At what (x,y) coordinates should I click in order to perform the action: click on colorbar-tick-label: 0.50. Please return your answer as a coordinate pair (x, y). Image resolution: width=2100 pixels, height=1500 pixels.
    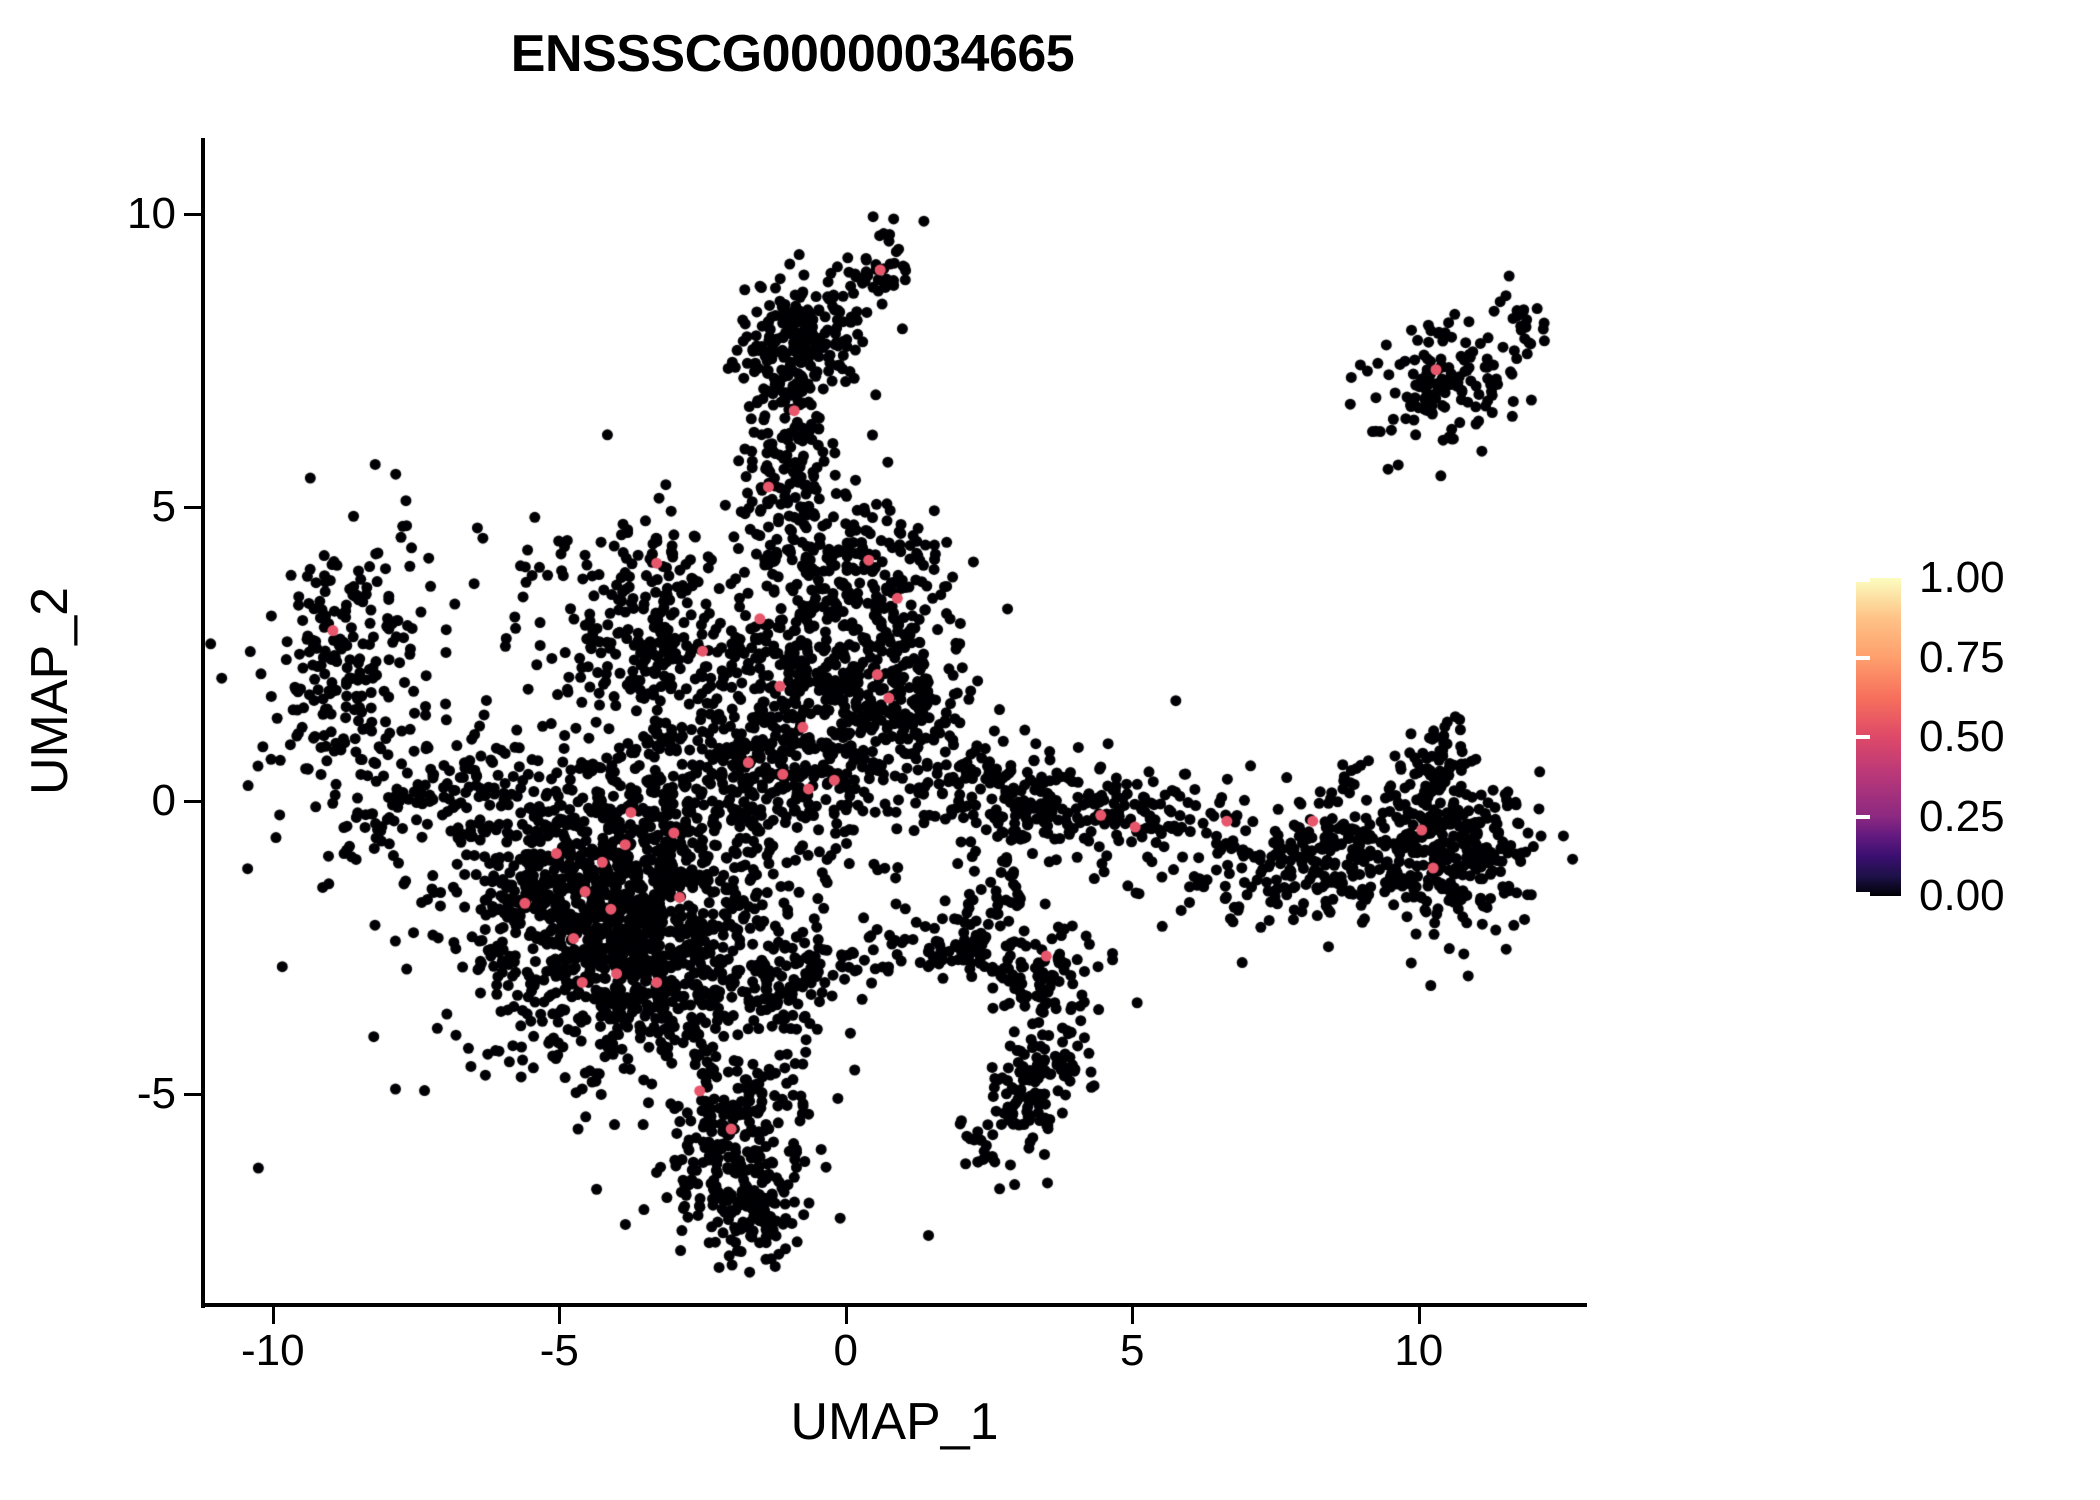
    Looking at the image, I should click on (1962, 736).